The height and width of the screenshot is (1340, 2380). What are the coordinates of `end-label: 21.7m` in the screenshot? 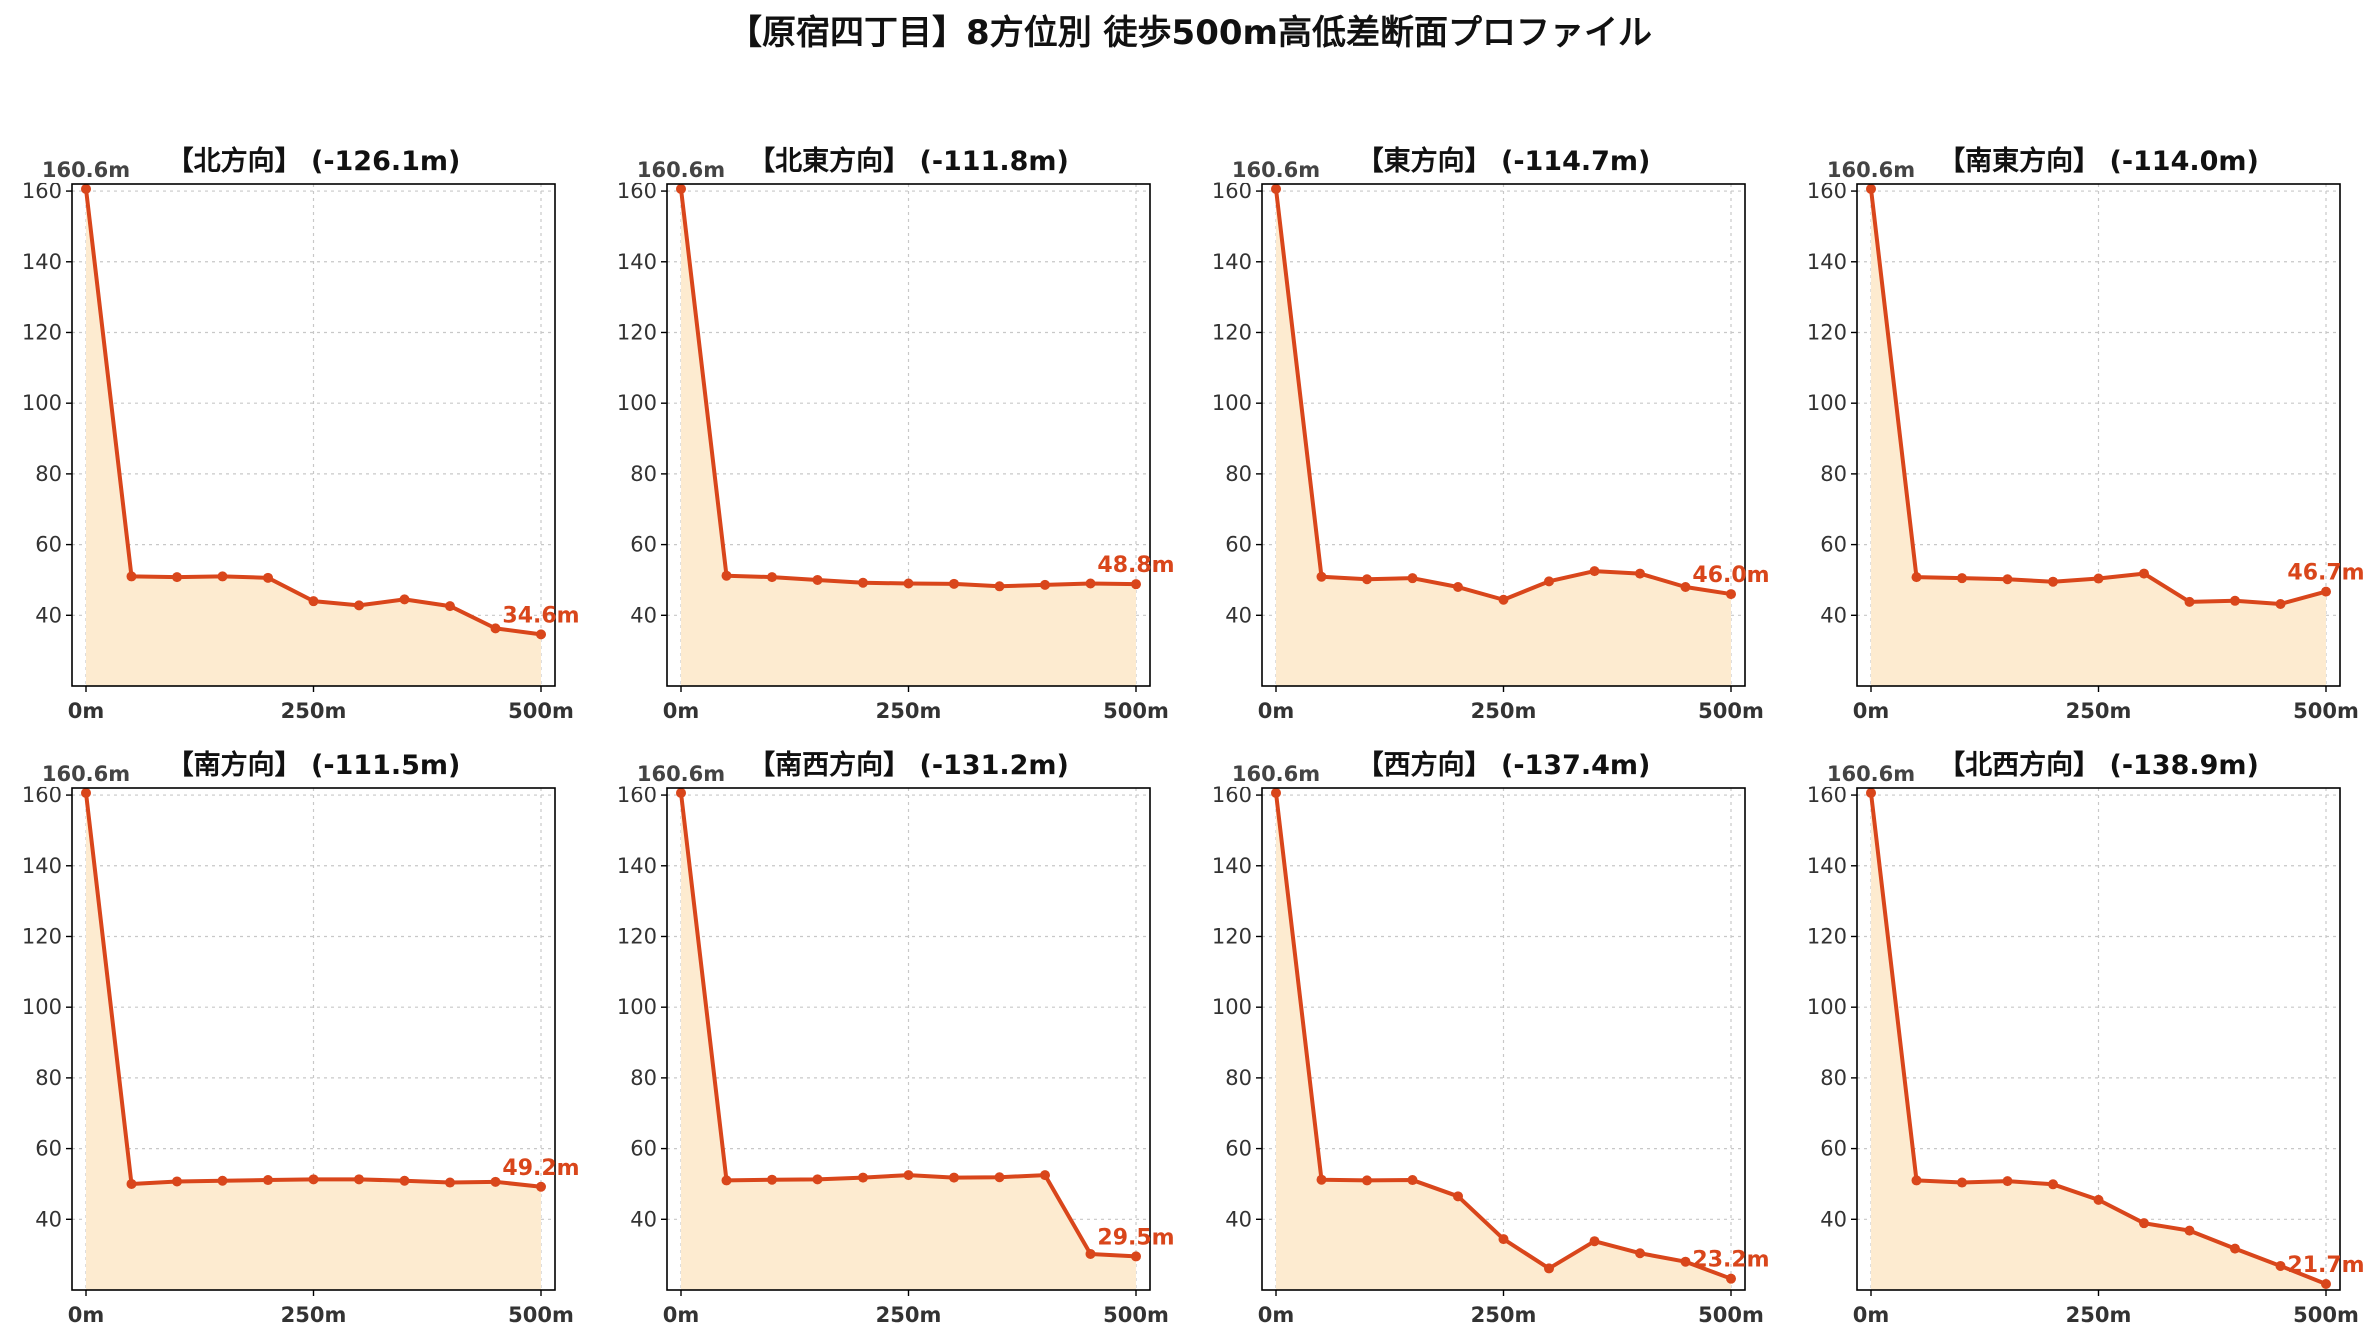 It's located at (2325, 1265).